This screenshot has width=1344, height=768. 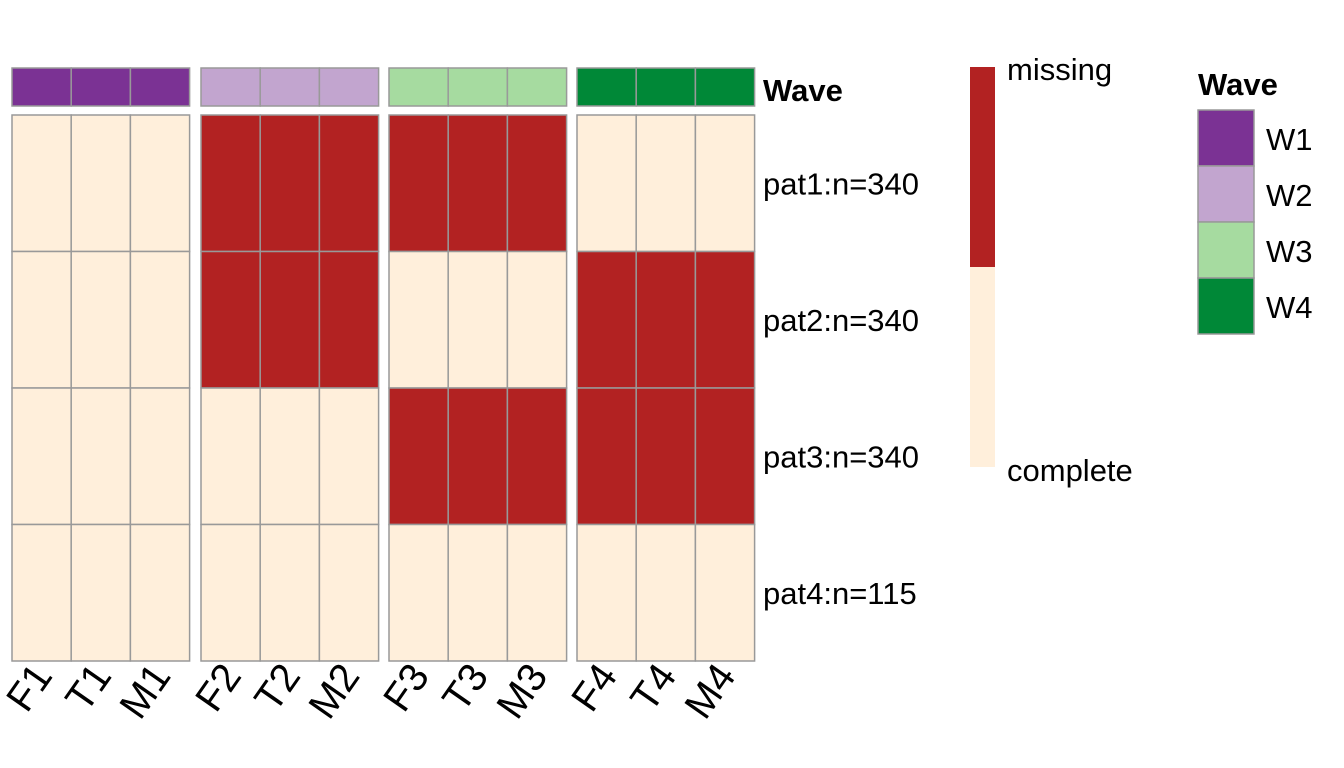 What do you see at coordinates (666, 87) in the screenshot?
I see `annotation-cell-T4` at bounding box center [666, 87].